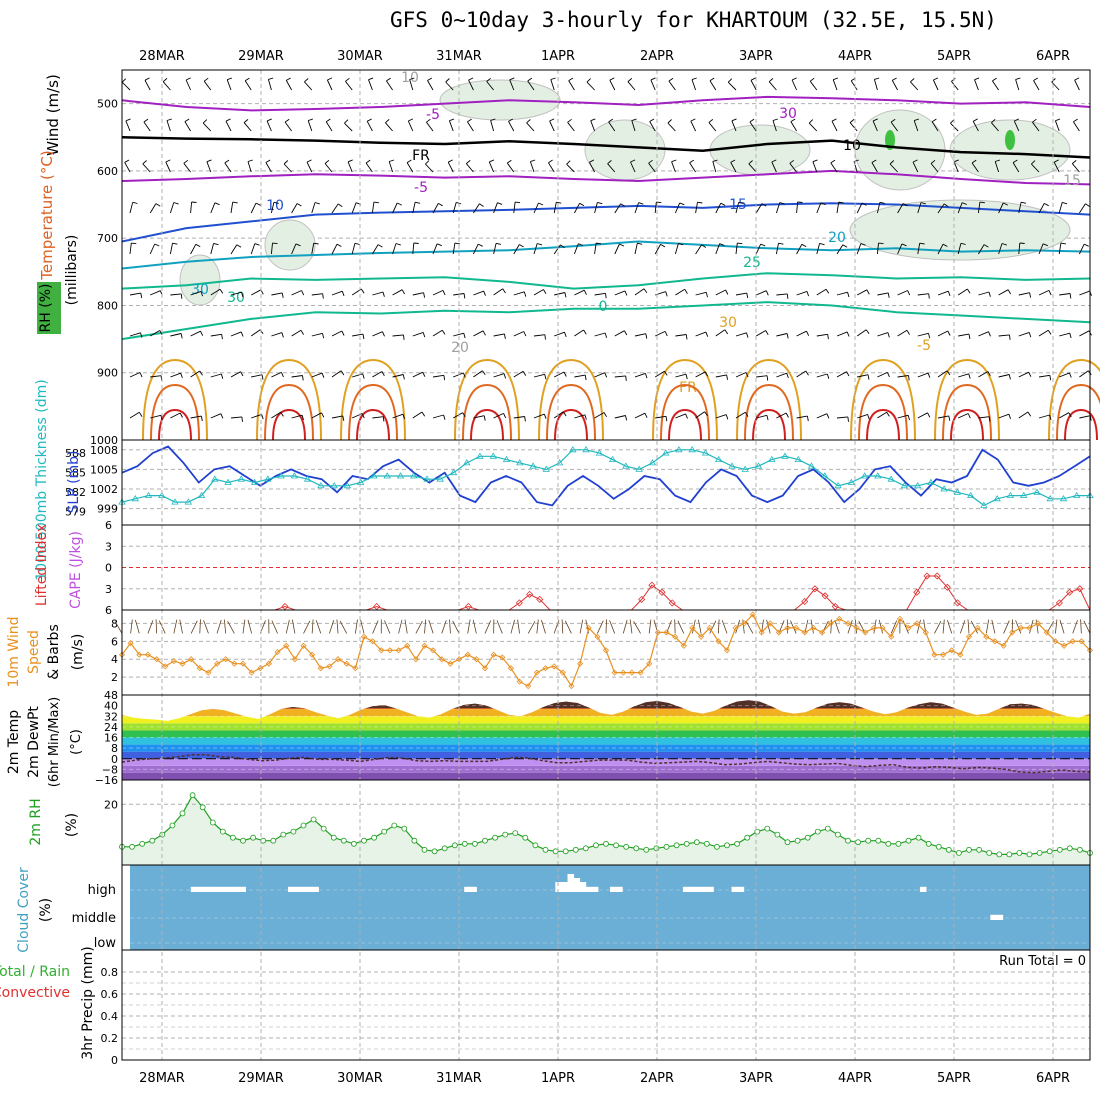 This screenshot has width=1100, height=1100. I want to click on temperature-contour, so click(606, 321).